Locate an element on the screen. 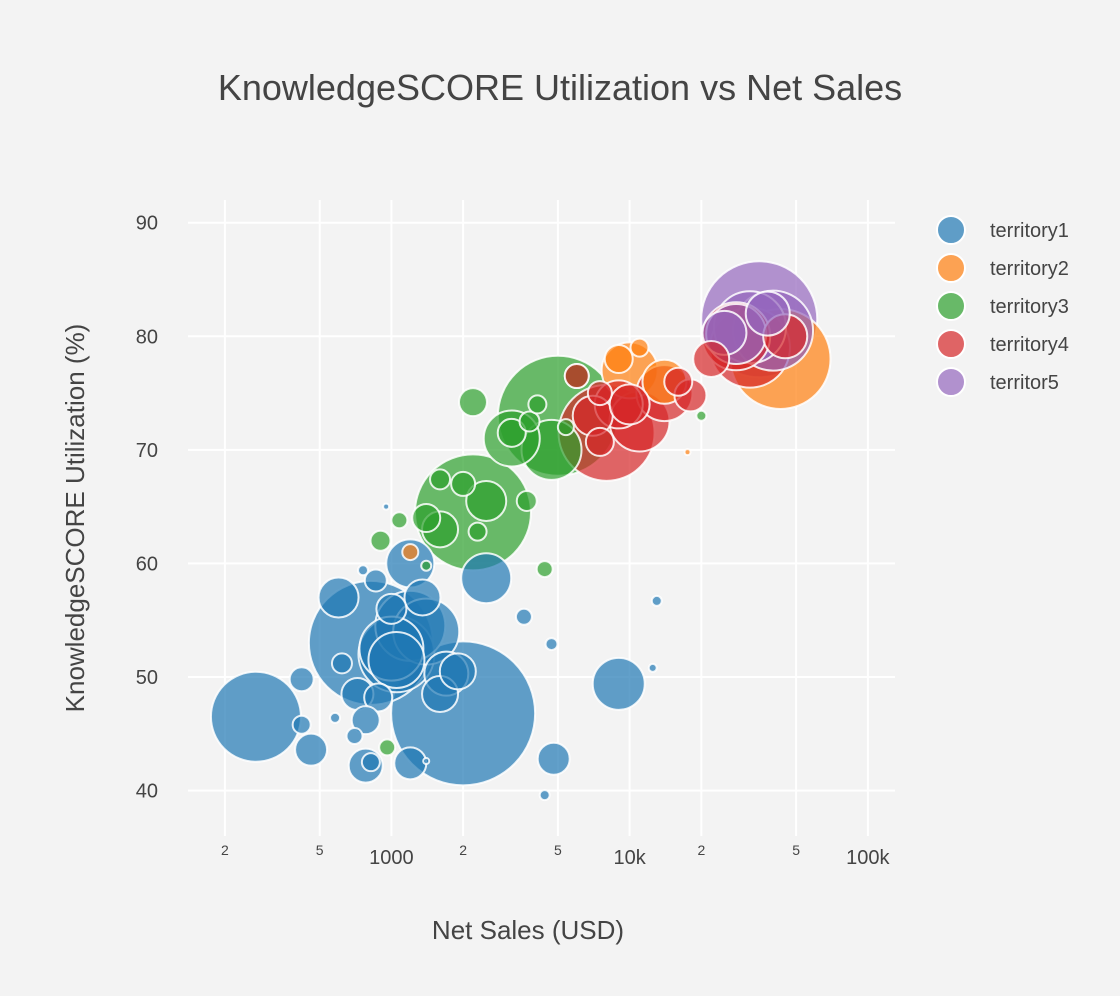  bubble-territor5 is located at coordinates (767, 313).